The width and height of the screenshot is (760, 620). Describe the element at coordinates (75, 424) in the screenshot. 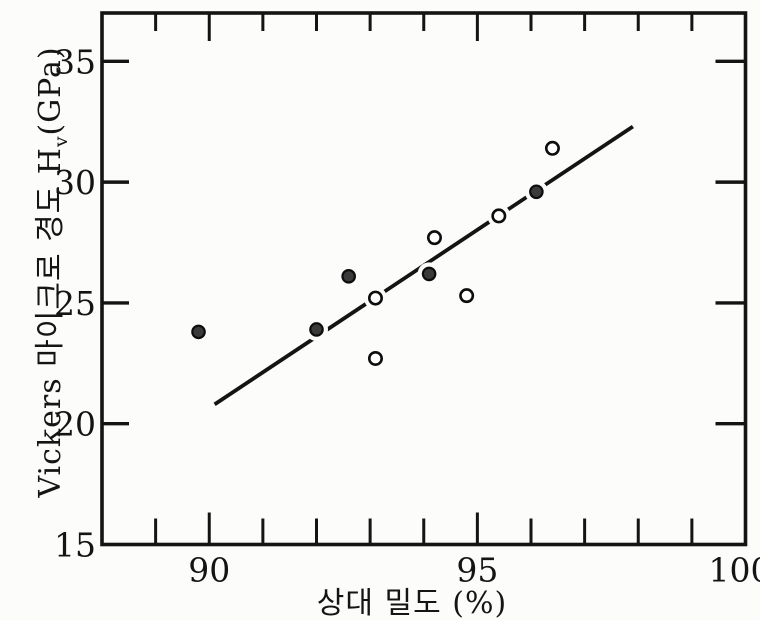

I see `y-tick-label: 20` at that location.